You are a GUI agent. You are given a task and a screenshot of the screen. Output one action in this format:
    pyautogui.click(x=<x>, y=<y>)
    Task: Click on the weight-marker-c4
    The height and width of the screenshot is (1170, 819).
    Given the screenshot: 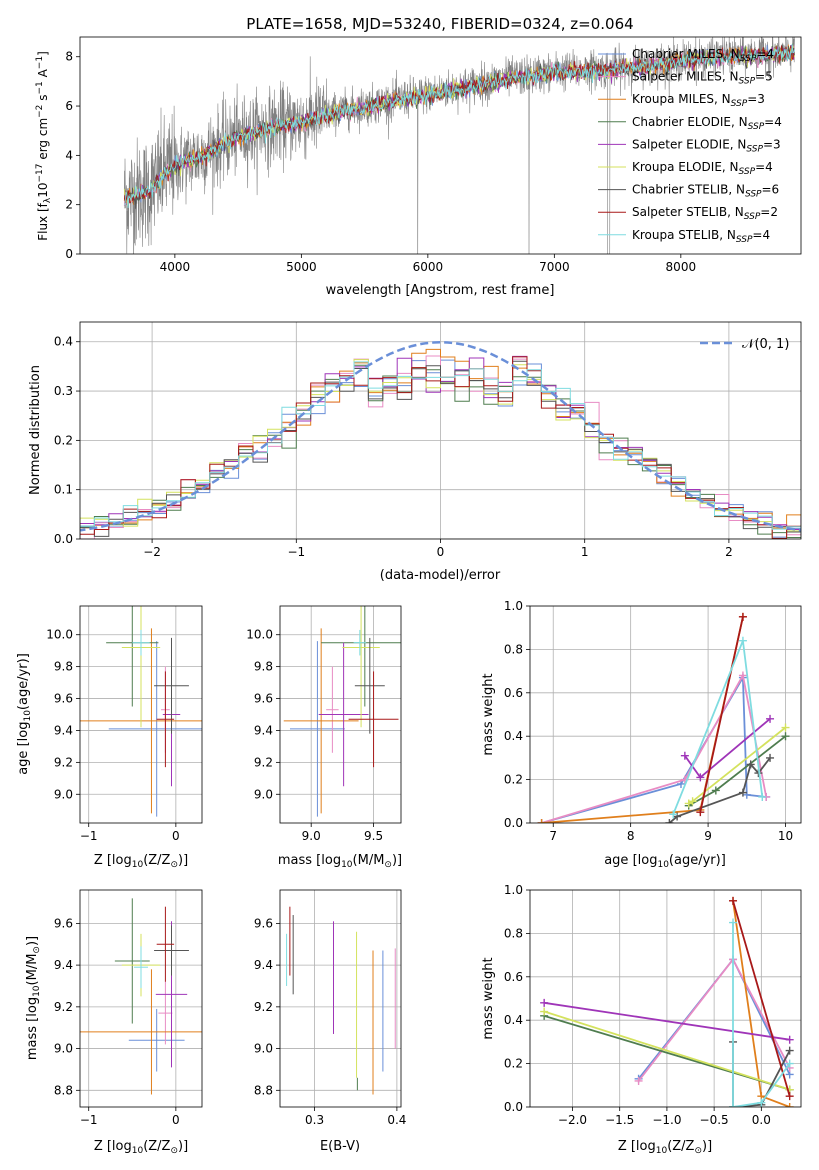 What is the action you would take?
    pyautogui.click(x=715, y=790)
    